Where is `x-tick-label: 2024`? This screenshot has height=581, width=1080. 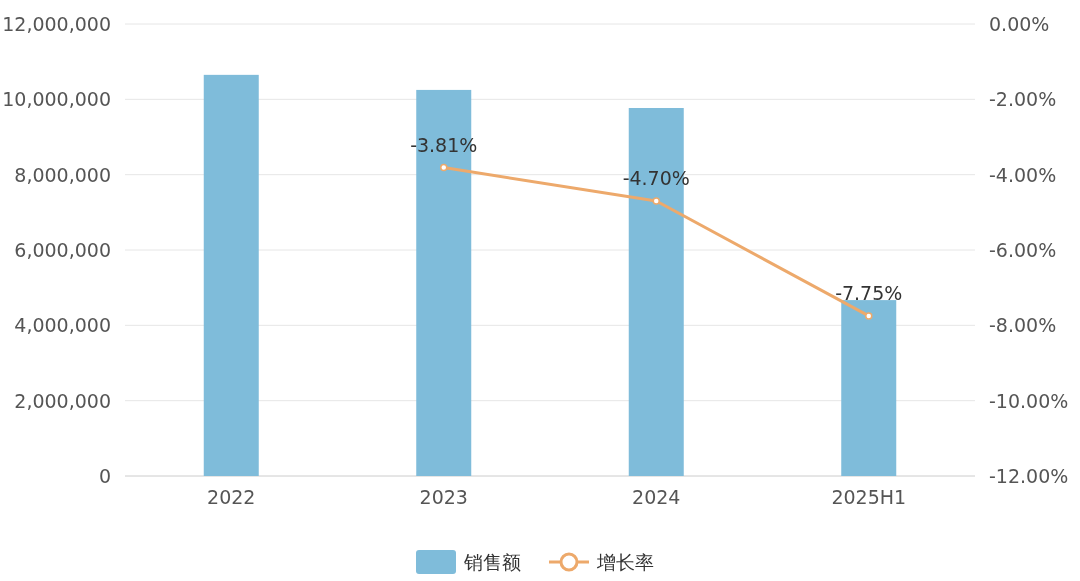 x-tick-label: 2024 is located at coordinates (656, 497).